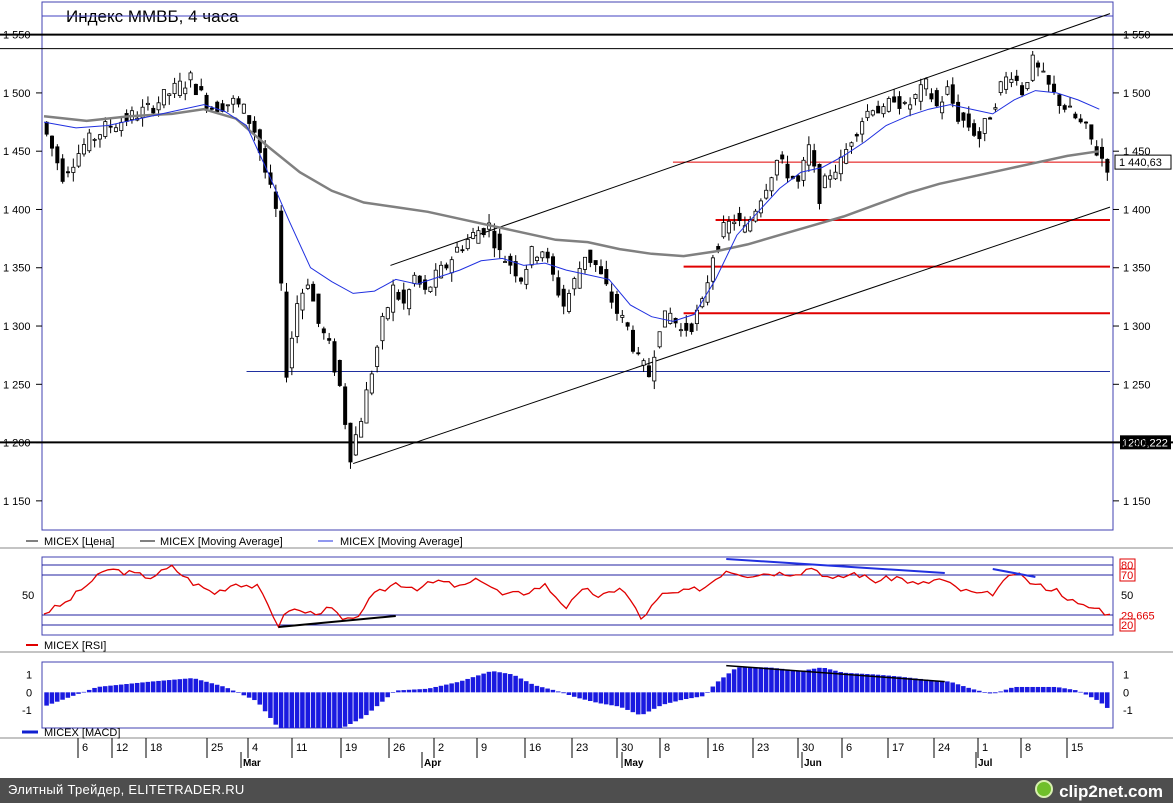  Describe the element at coordinates (17, 444) in the screenshot. I see `y-tick-label-left: 1 200` at that location.